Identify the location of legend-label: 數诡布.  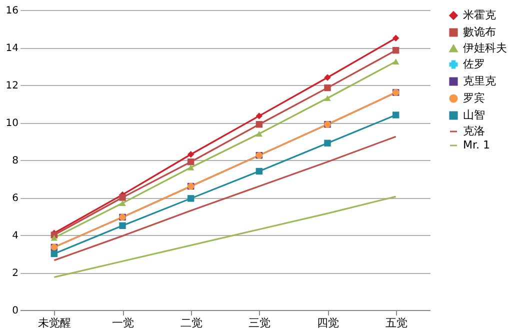
(479, 32).